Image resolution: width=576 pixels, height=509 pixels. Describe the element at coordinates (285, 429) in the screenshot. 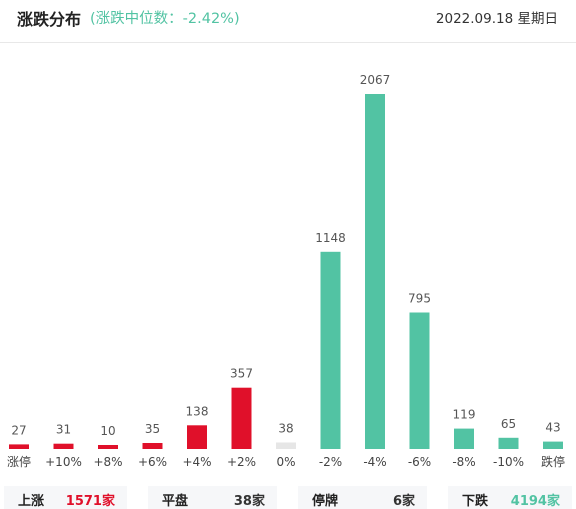

I see `data-label-6: 38` at that location.